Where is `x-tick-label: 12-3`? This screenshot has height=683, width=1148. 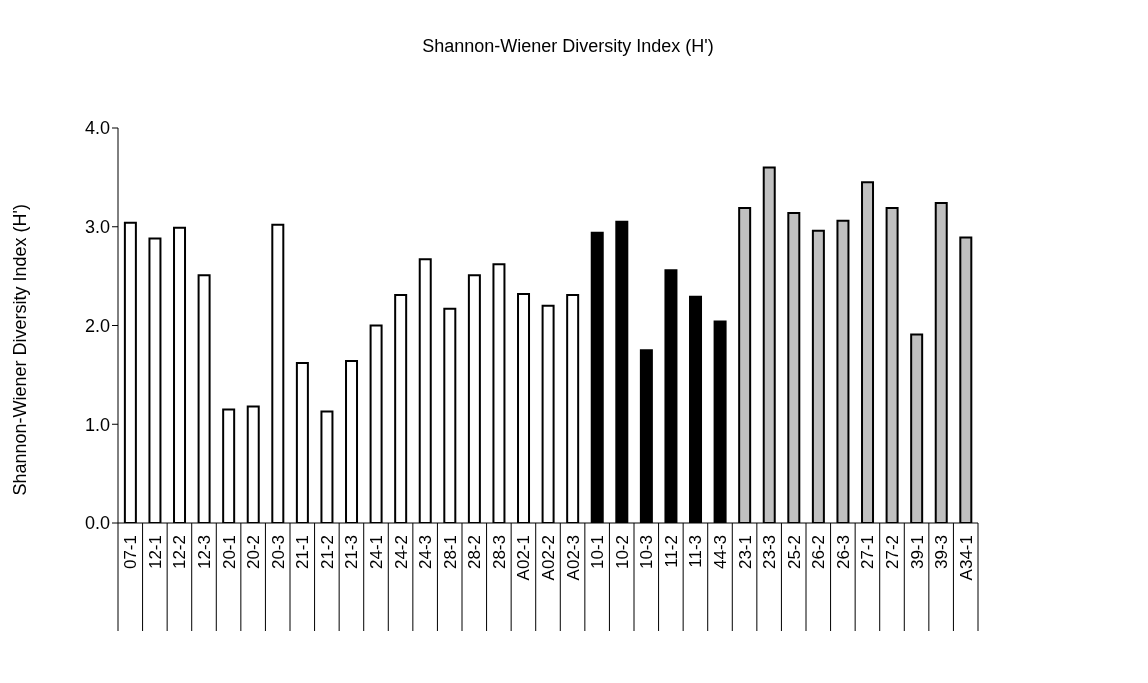
x-tick-label: 12-3 is located at coordinates (204, 552).